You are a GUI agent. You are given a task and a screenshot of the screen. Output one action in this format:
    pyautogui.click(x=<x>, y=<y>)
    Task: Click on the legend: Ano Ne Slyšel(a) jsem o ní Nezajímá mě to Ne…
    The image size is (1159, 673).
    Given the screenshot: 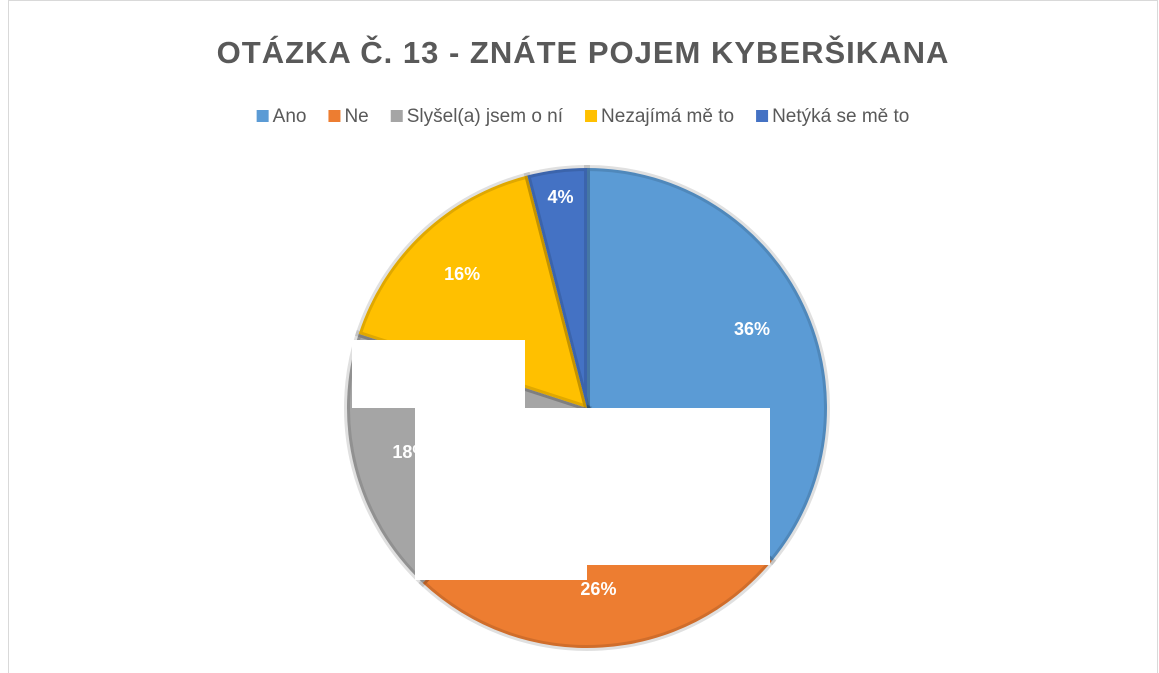 What is the action you would take?
    pyautogui.click(x=582, y=116)
    